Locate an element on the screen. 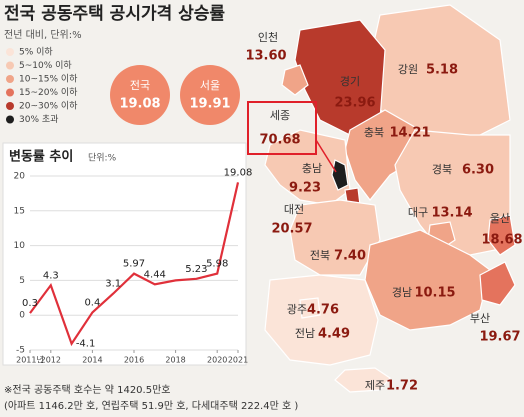 The width and height of the screenshot is (524, 417). data-label: 0.4 is located at coordinates (92, 302).